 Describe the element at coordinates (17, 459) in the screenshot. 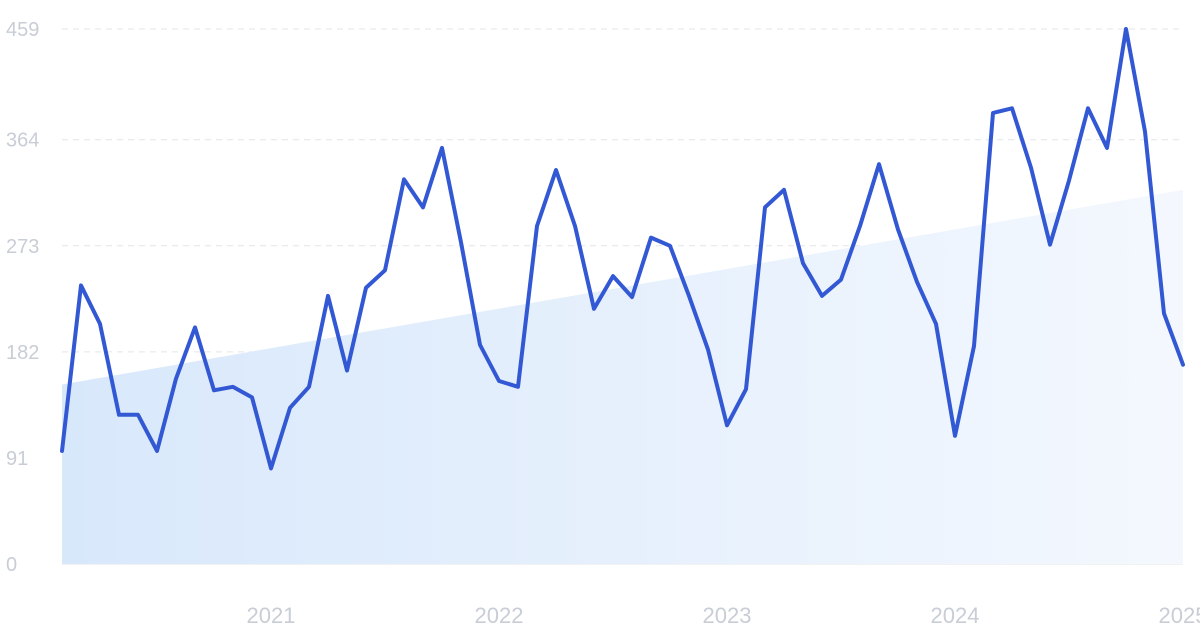

I see `y-tick-label-91: 91` at that location.